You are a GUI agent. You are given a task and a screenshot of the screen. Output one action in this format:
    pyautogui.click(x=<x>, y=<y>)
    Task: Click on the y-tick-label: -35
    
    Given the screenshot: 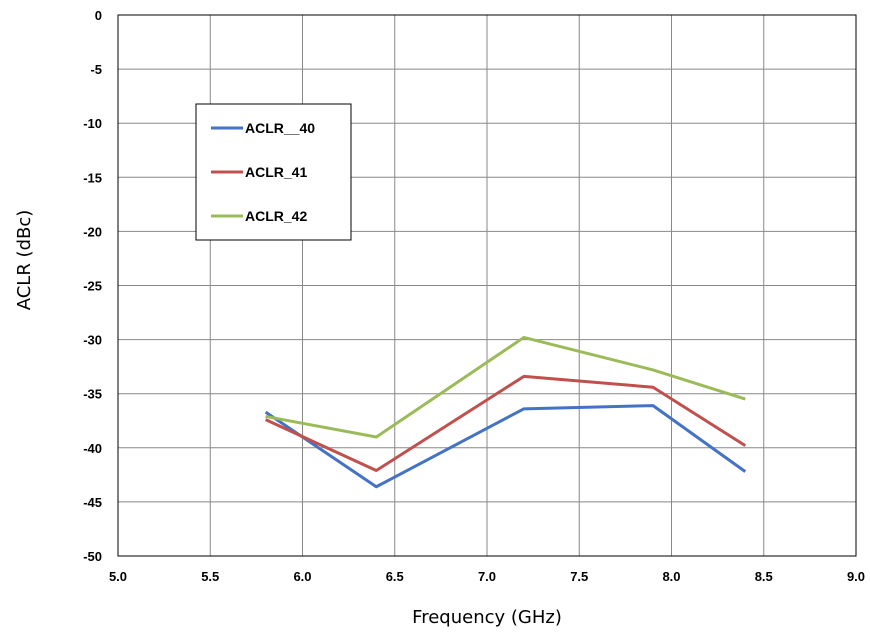 What is the action you would take?
    pyautogui.click(x=92, y=394)
    